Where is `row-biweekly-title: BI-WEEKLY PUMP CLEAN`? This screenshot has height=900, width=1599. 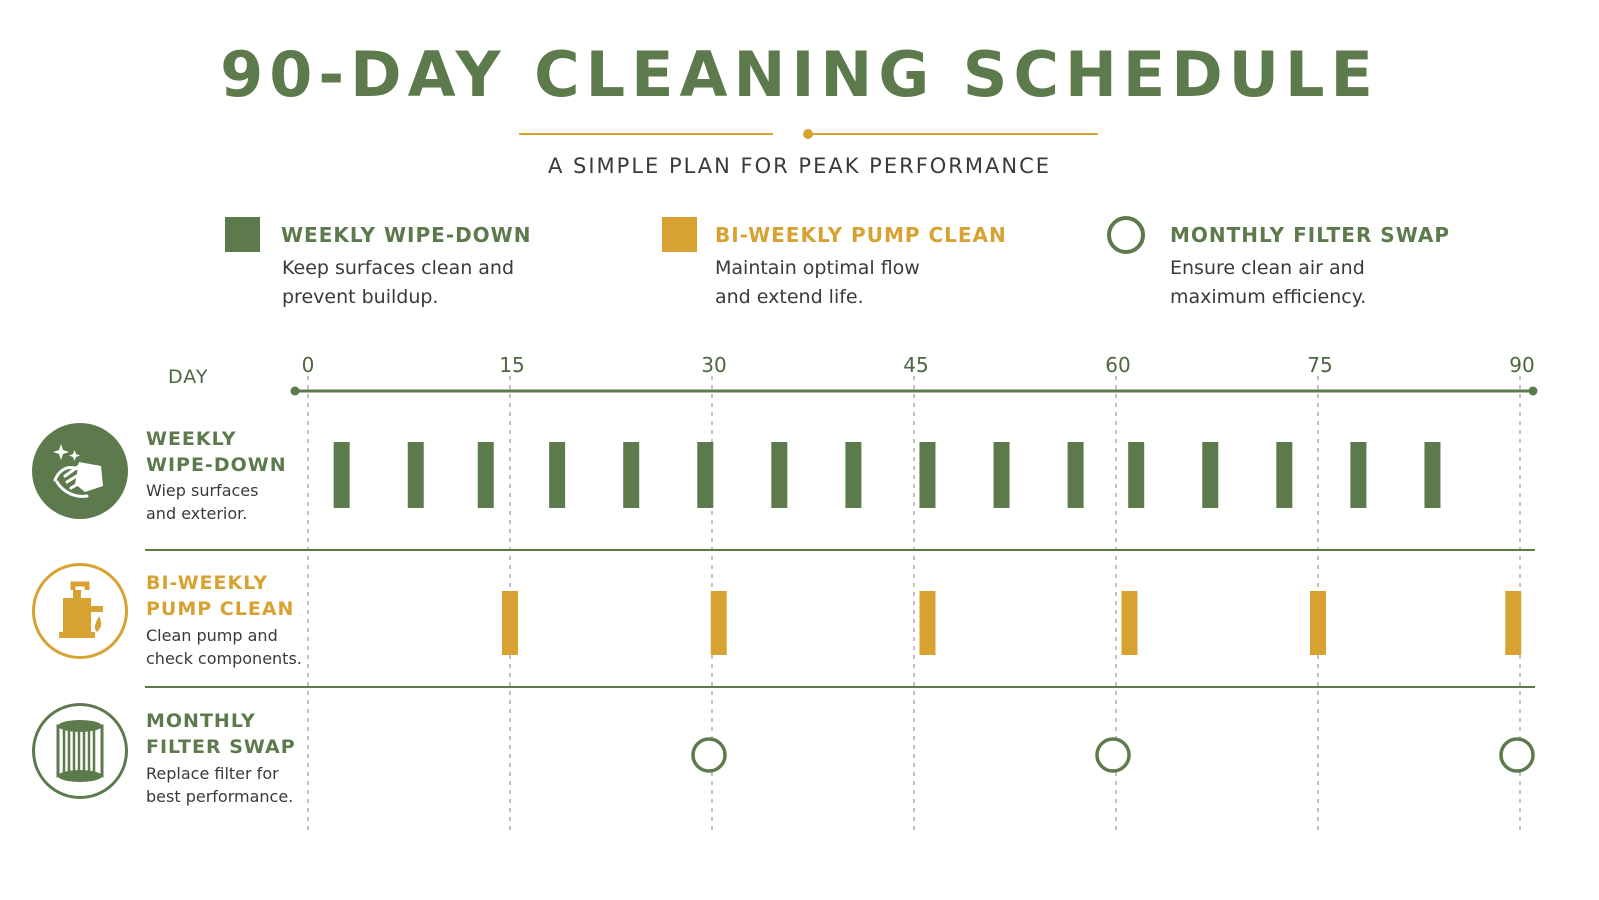 row-biweekly-title: BI-WEEKLY PUMP CLEAN is located at coordinates (226, 596).